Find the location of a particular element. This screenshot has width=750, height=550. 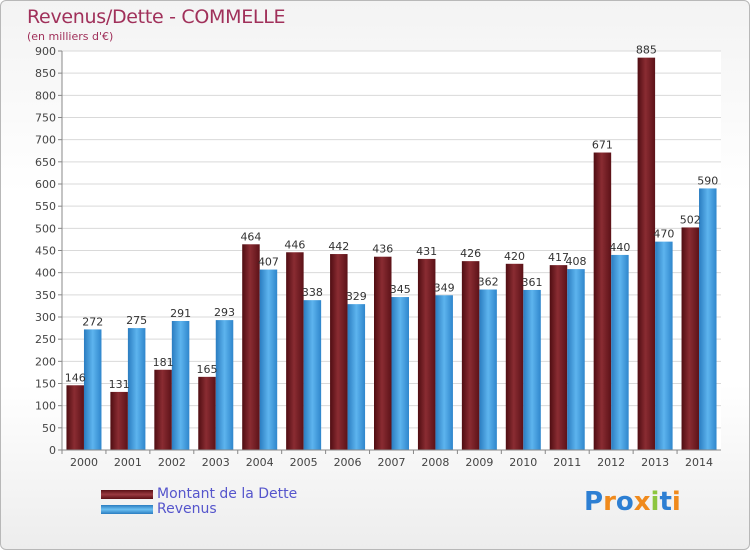

data-label-debt: 181 is located at coordinates (163, 362).